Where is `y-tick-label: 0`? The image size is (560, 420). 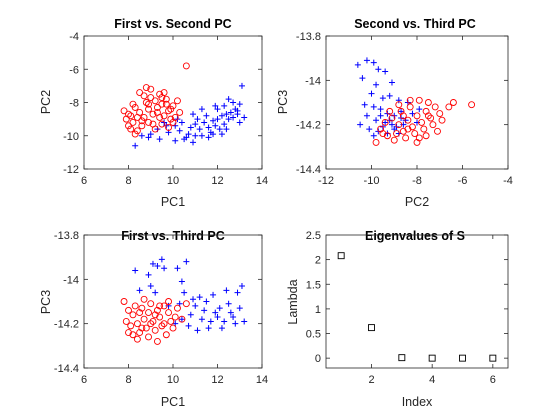
y-tick-label: 0 is located at coordinates (318, 359).